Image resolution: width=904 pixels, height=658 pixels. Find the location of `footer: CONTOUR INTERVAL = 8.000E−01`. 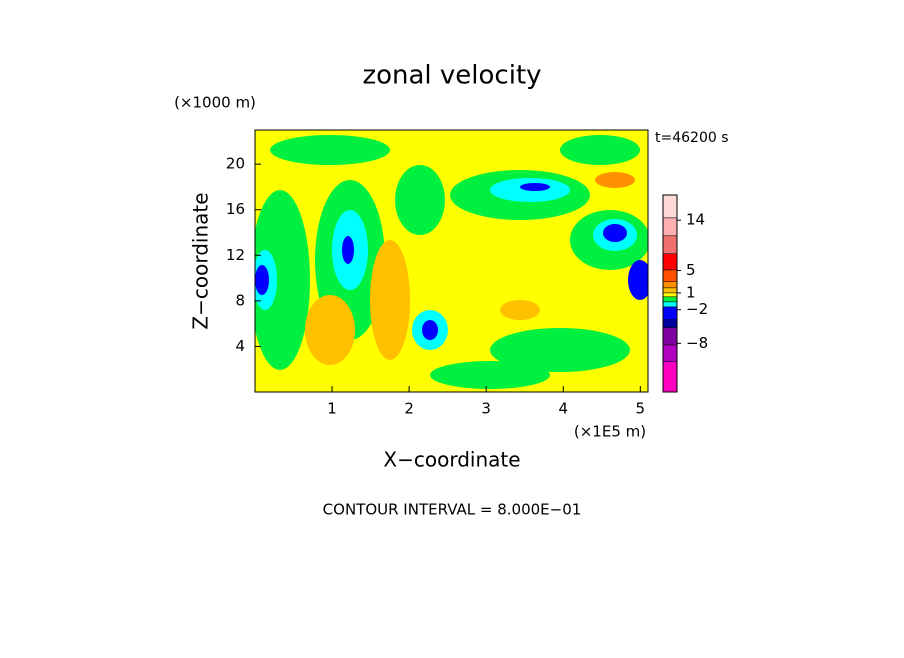

footer: CONTOUR INTERVAL = 8.000E−01 is located at coordinates (452, 510).